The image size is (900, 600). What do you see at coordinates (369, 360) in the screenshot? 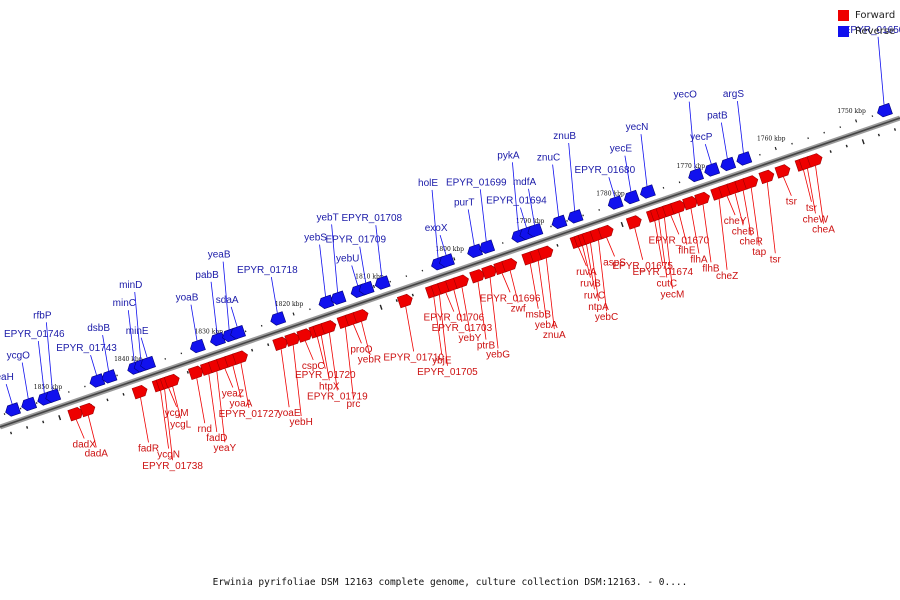
I see `gene-label: yebR` at bounding box center [369, 360].